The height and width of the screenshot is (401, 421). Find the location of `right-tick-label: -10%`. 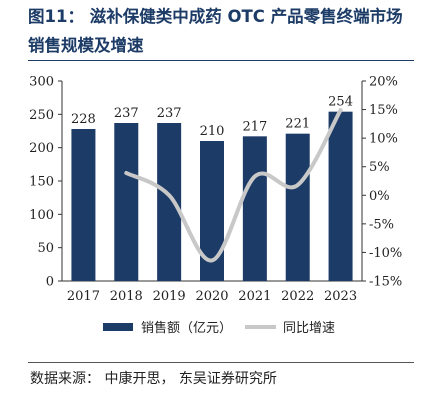

right-tick-label: -10% is located at coordinates (385, 253).